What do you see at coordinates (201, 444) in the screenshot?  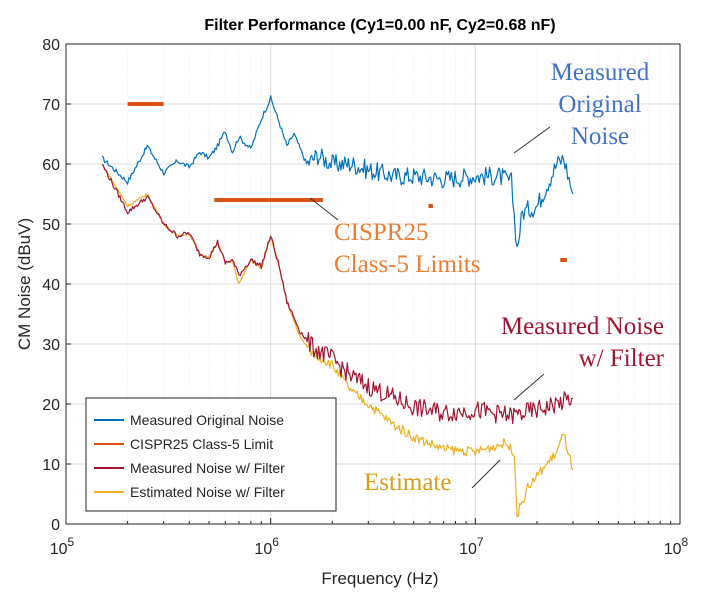 I see `legend-label-cispr: CISPR25 Class-5 Limit` at bounding box center [201, 444].